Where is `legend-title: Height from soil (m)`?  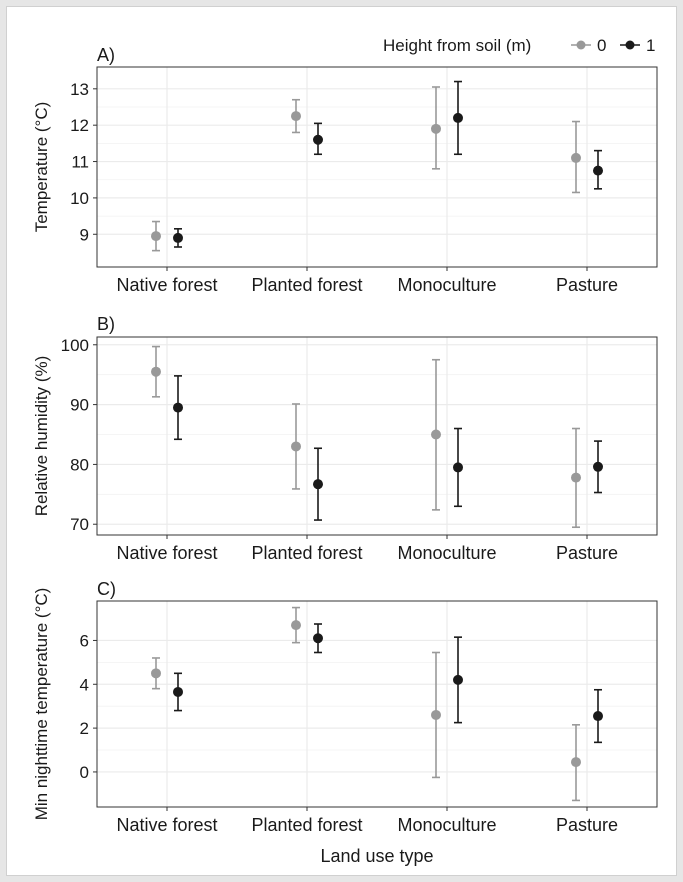
legend-title: Height from soil (m) is located at coordinates (457, 45).